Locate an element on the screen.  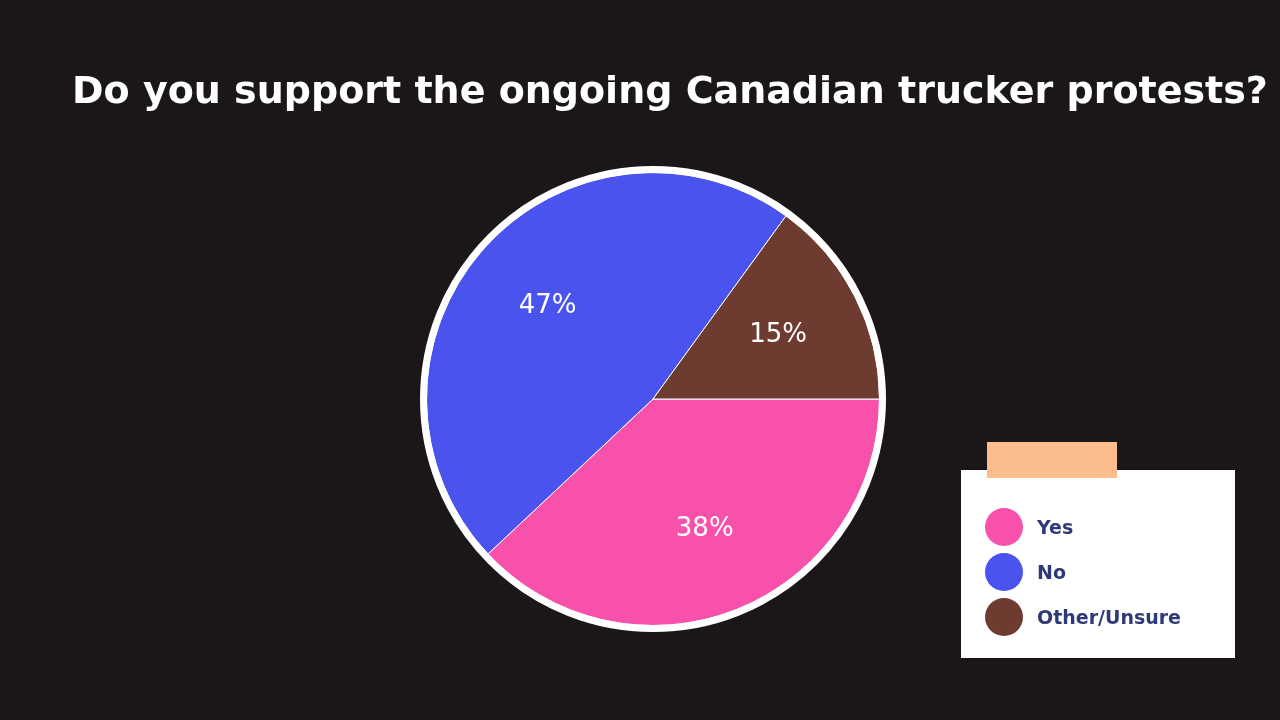
legend-label: Other/Unsure is located at coordinates (1109, 616).